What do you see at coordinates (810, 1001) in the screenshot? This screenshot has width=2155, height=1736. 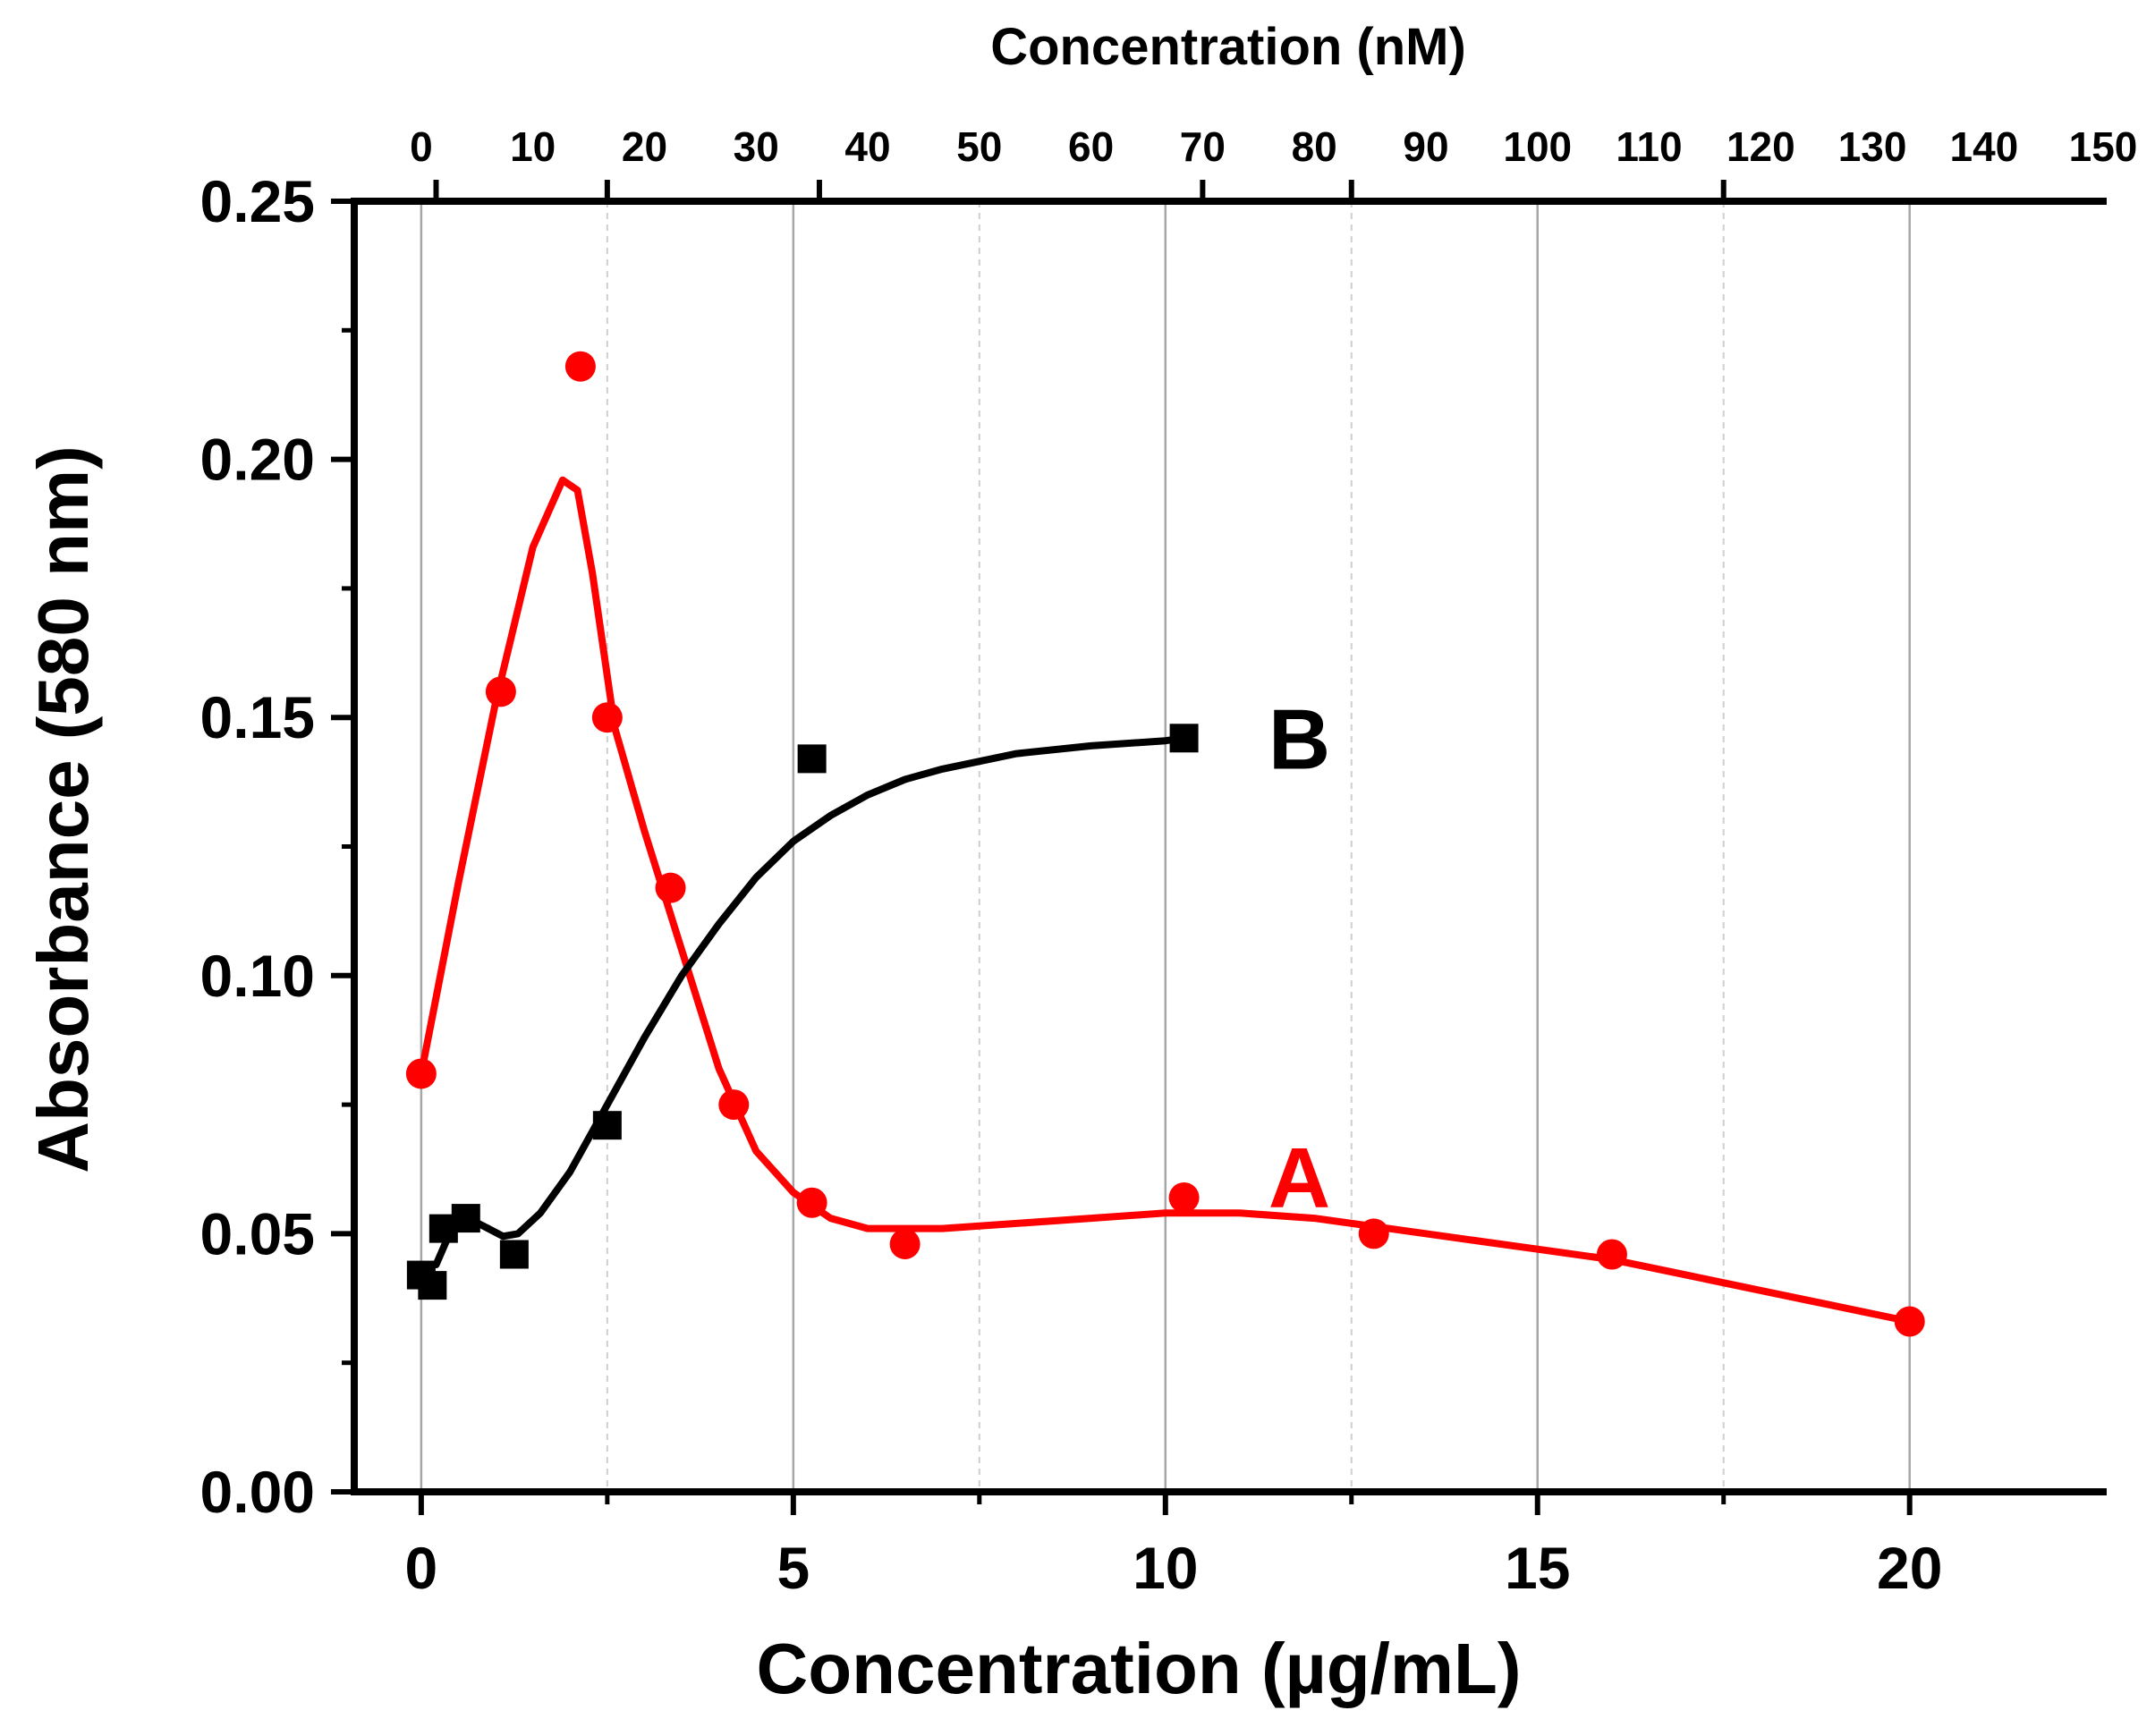 I see `curve-b` at bounding box center [810, 1001].